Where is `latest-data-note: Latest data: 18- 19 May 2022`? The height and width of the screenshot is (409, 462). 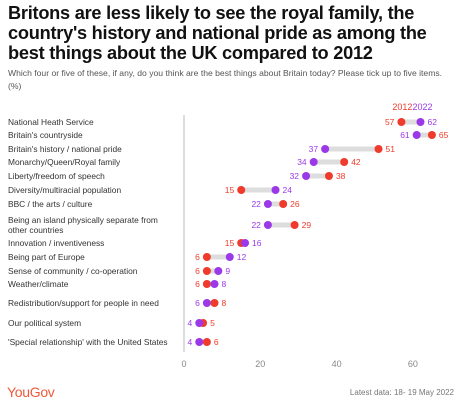 latest-data-note: Latest data: 18- 19 May 2022 is located at coordinates (401, 392).